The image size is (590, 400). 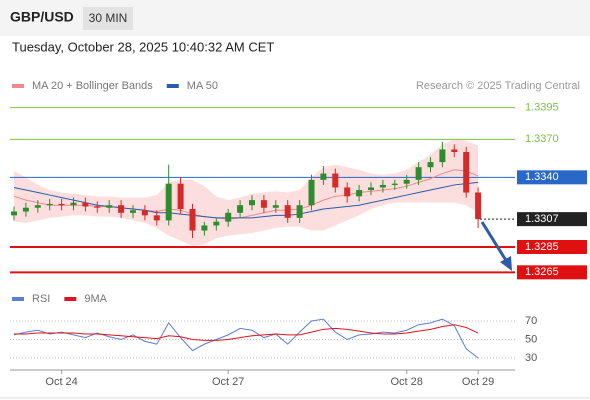 I want to click on legend-label: RSI, so click(x=41, y=299).